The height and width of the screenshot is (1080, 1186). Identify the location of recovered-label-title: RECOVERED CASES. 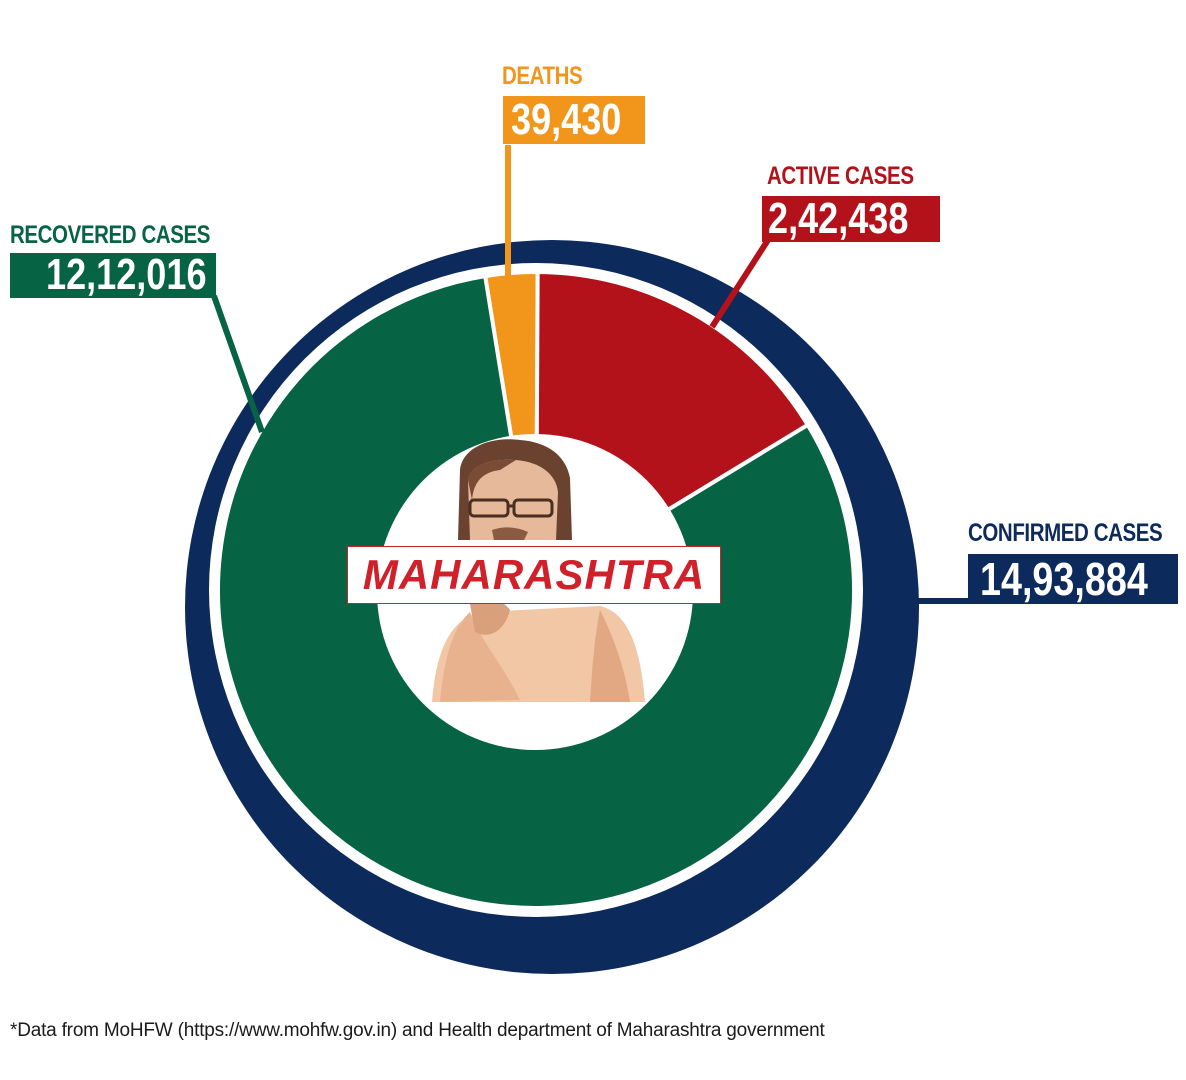
(110, 235).